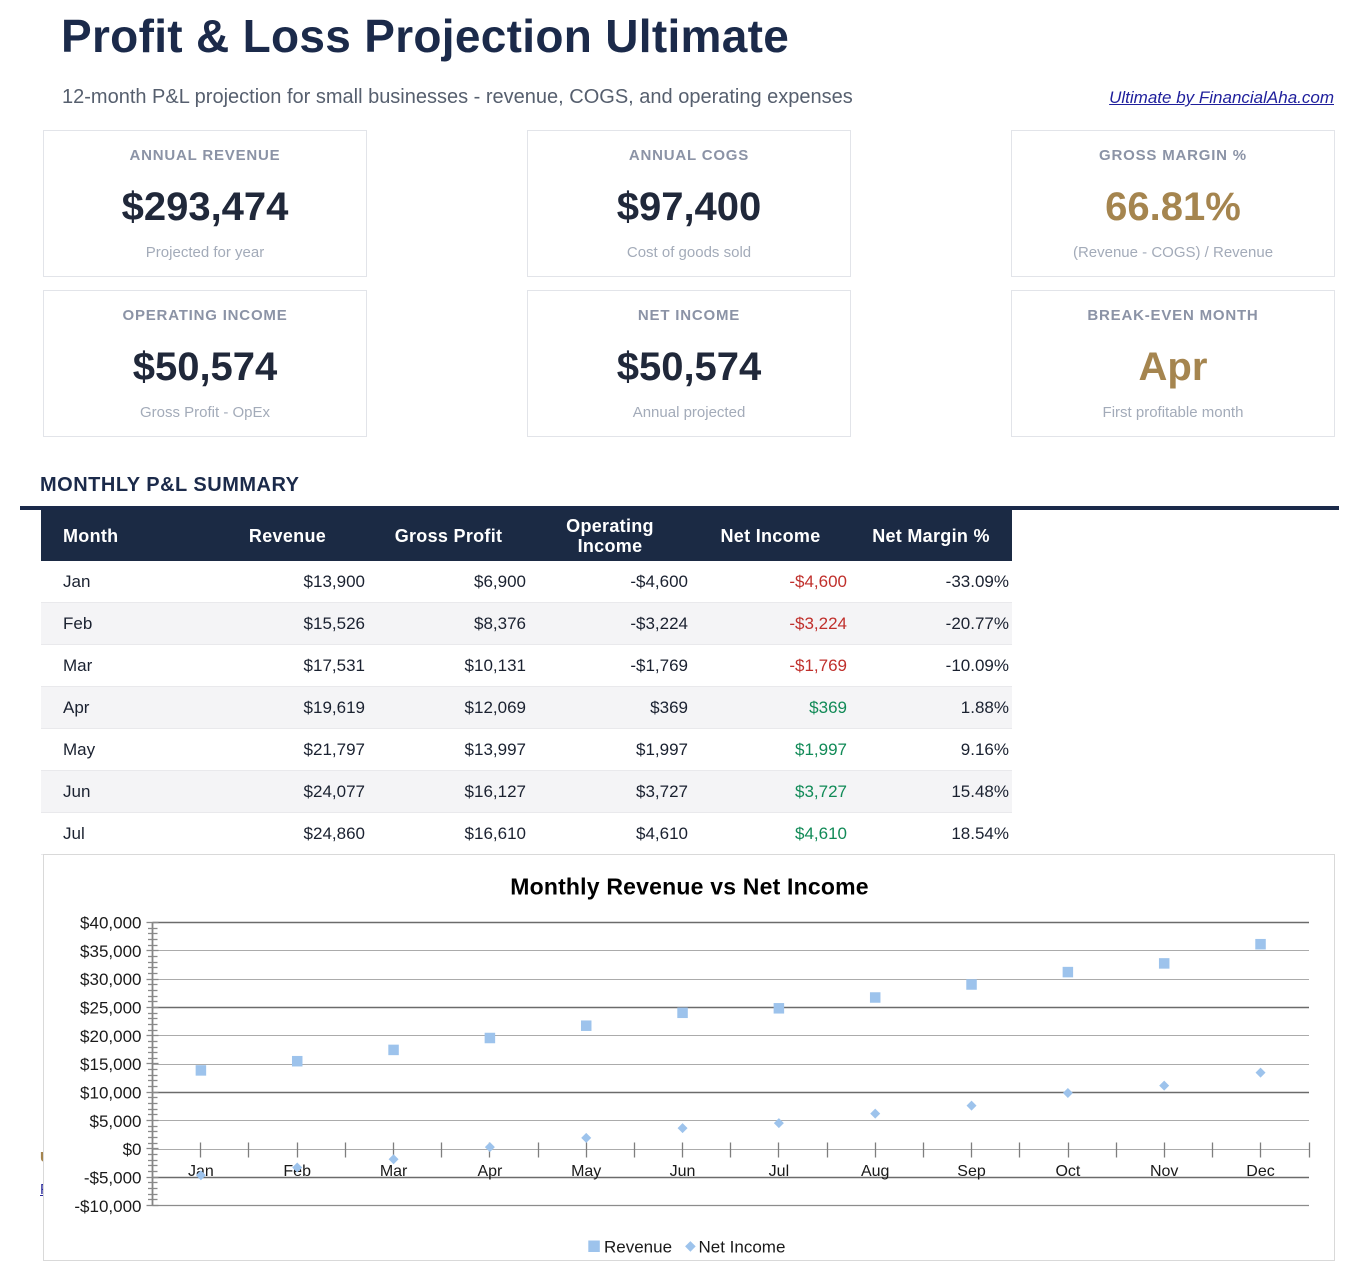  What do you see at coordinates (779, 1171) in the screenshot?
I see `svg-text: Jul` at bounding box center [779, 1171].